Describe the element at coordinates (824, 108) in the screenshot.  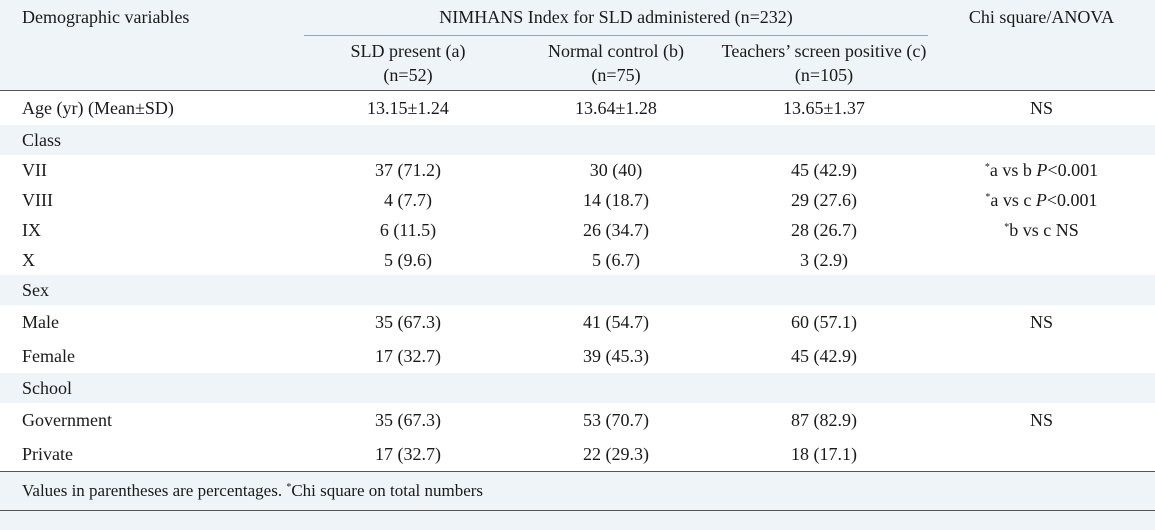
I see `cell-teacher: 13.65±1.37` at that location.